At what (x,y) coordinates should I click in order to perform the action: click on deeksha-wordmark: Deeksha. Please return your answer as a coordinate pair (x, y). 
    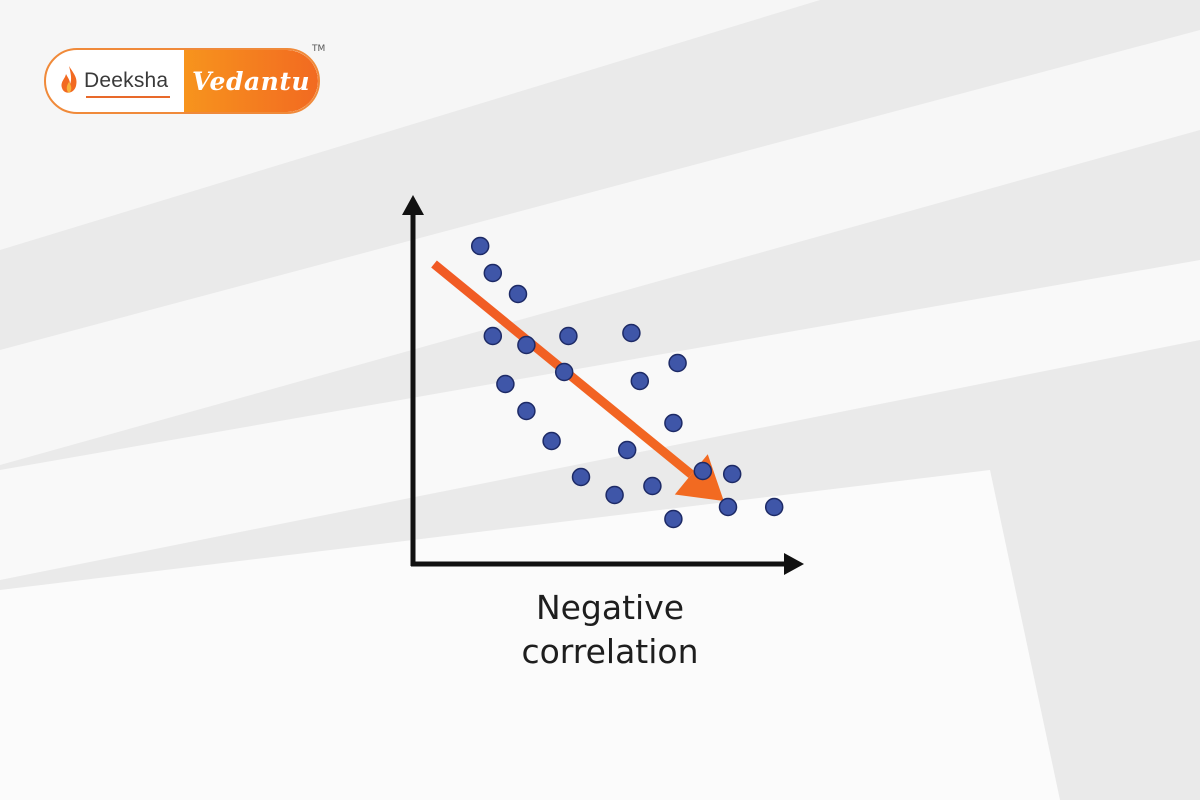
    Looking at the image, I should click on (126, 80).